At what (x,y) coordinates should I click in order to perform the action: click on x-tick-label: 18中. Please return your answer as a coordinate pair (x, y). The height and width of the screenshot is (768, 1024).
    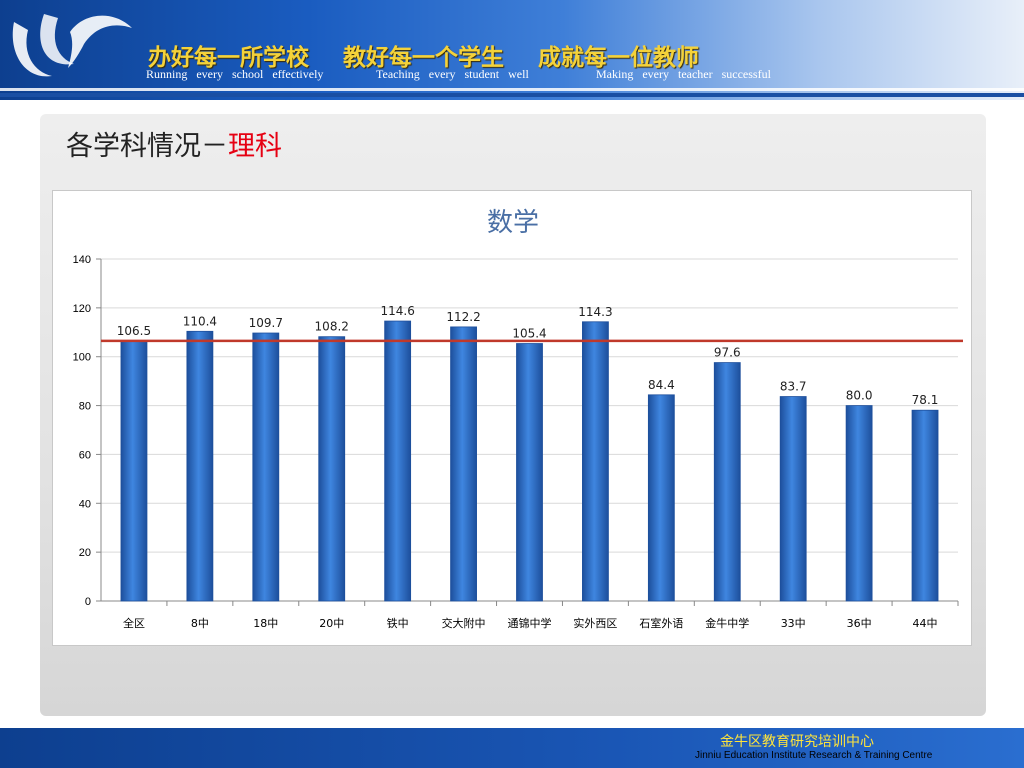
    Looking at the image, I should click on (265, 623).